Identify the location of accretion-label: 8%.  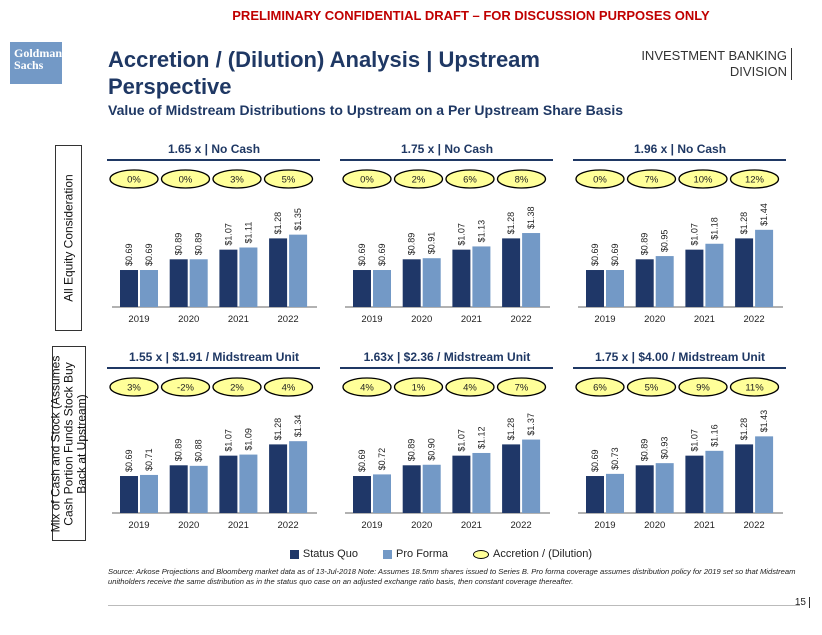
(522, 180).